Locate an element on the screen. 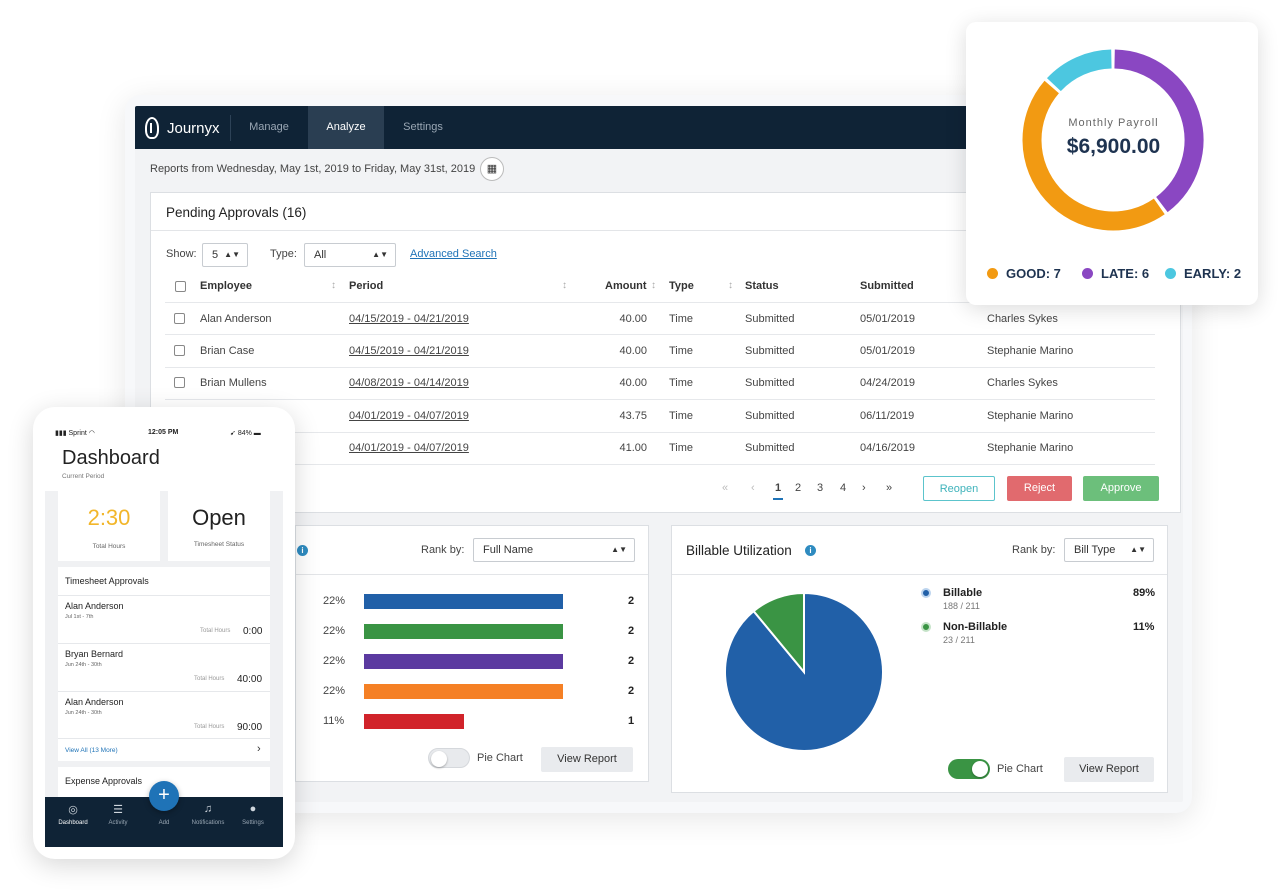 The image size is (1280, 892). total-hours-label: Total Hours is located at coordinates (109, 546).